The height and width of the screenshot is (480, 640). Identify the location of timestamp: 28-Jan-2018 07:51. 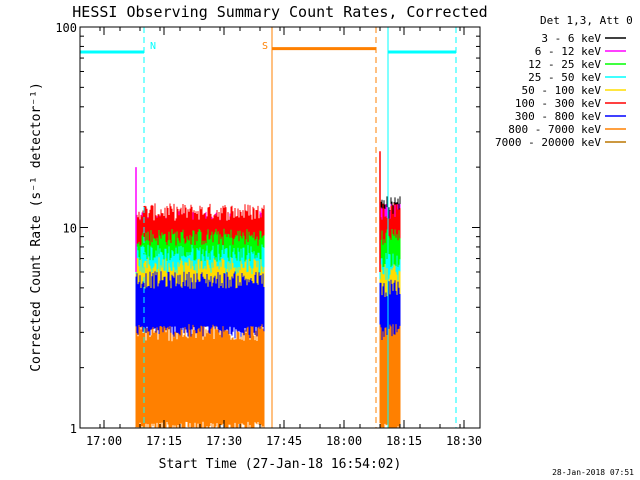
(593, 472).